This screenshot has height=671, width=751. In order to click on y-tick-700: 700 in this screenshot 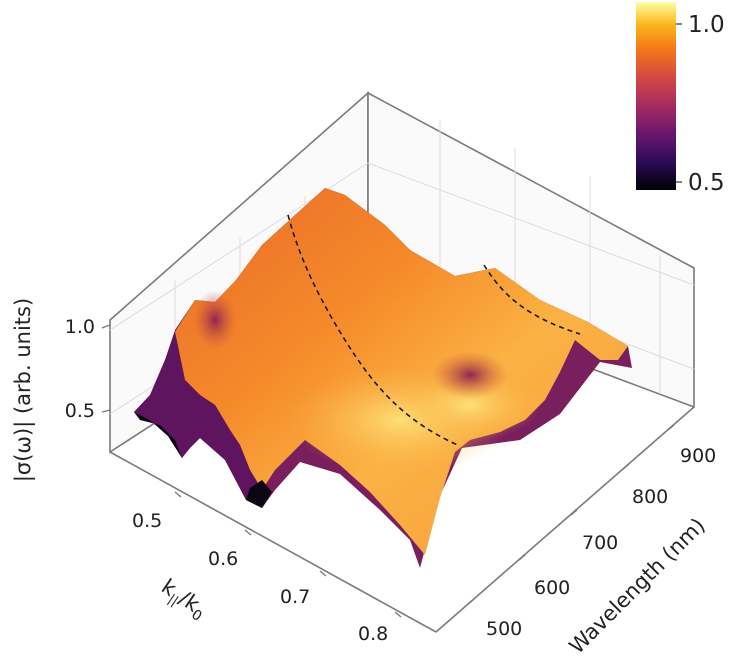, I will do `click(600, 543)`.